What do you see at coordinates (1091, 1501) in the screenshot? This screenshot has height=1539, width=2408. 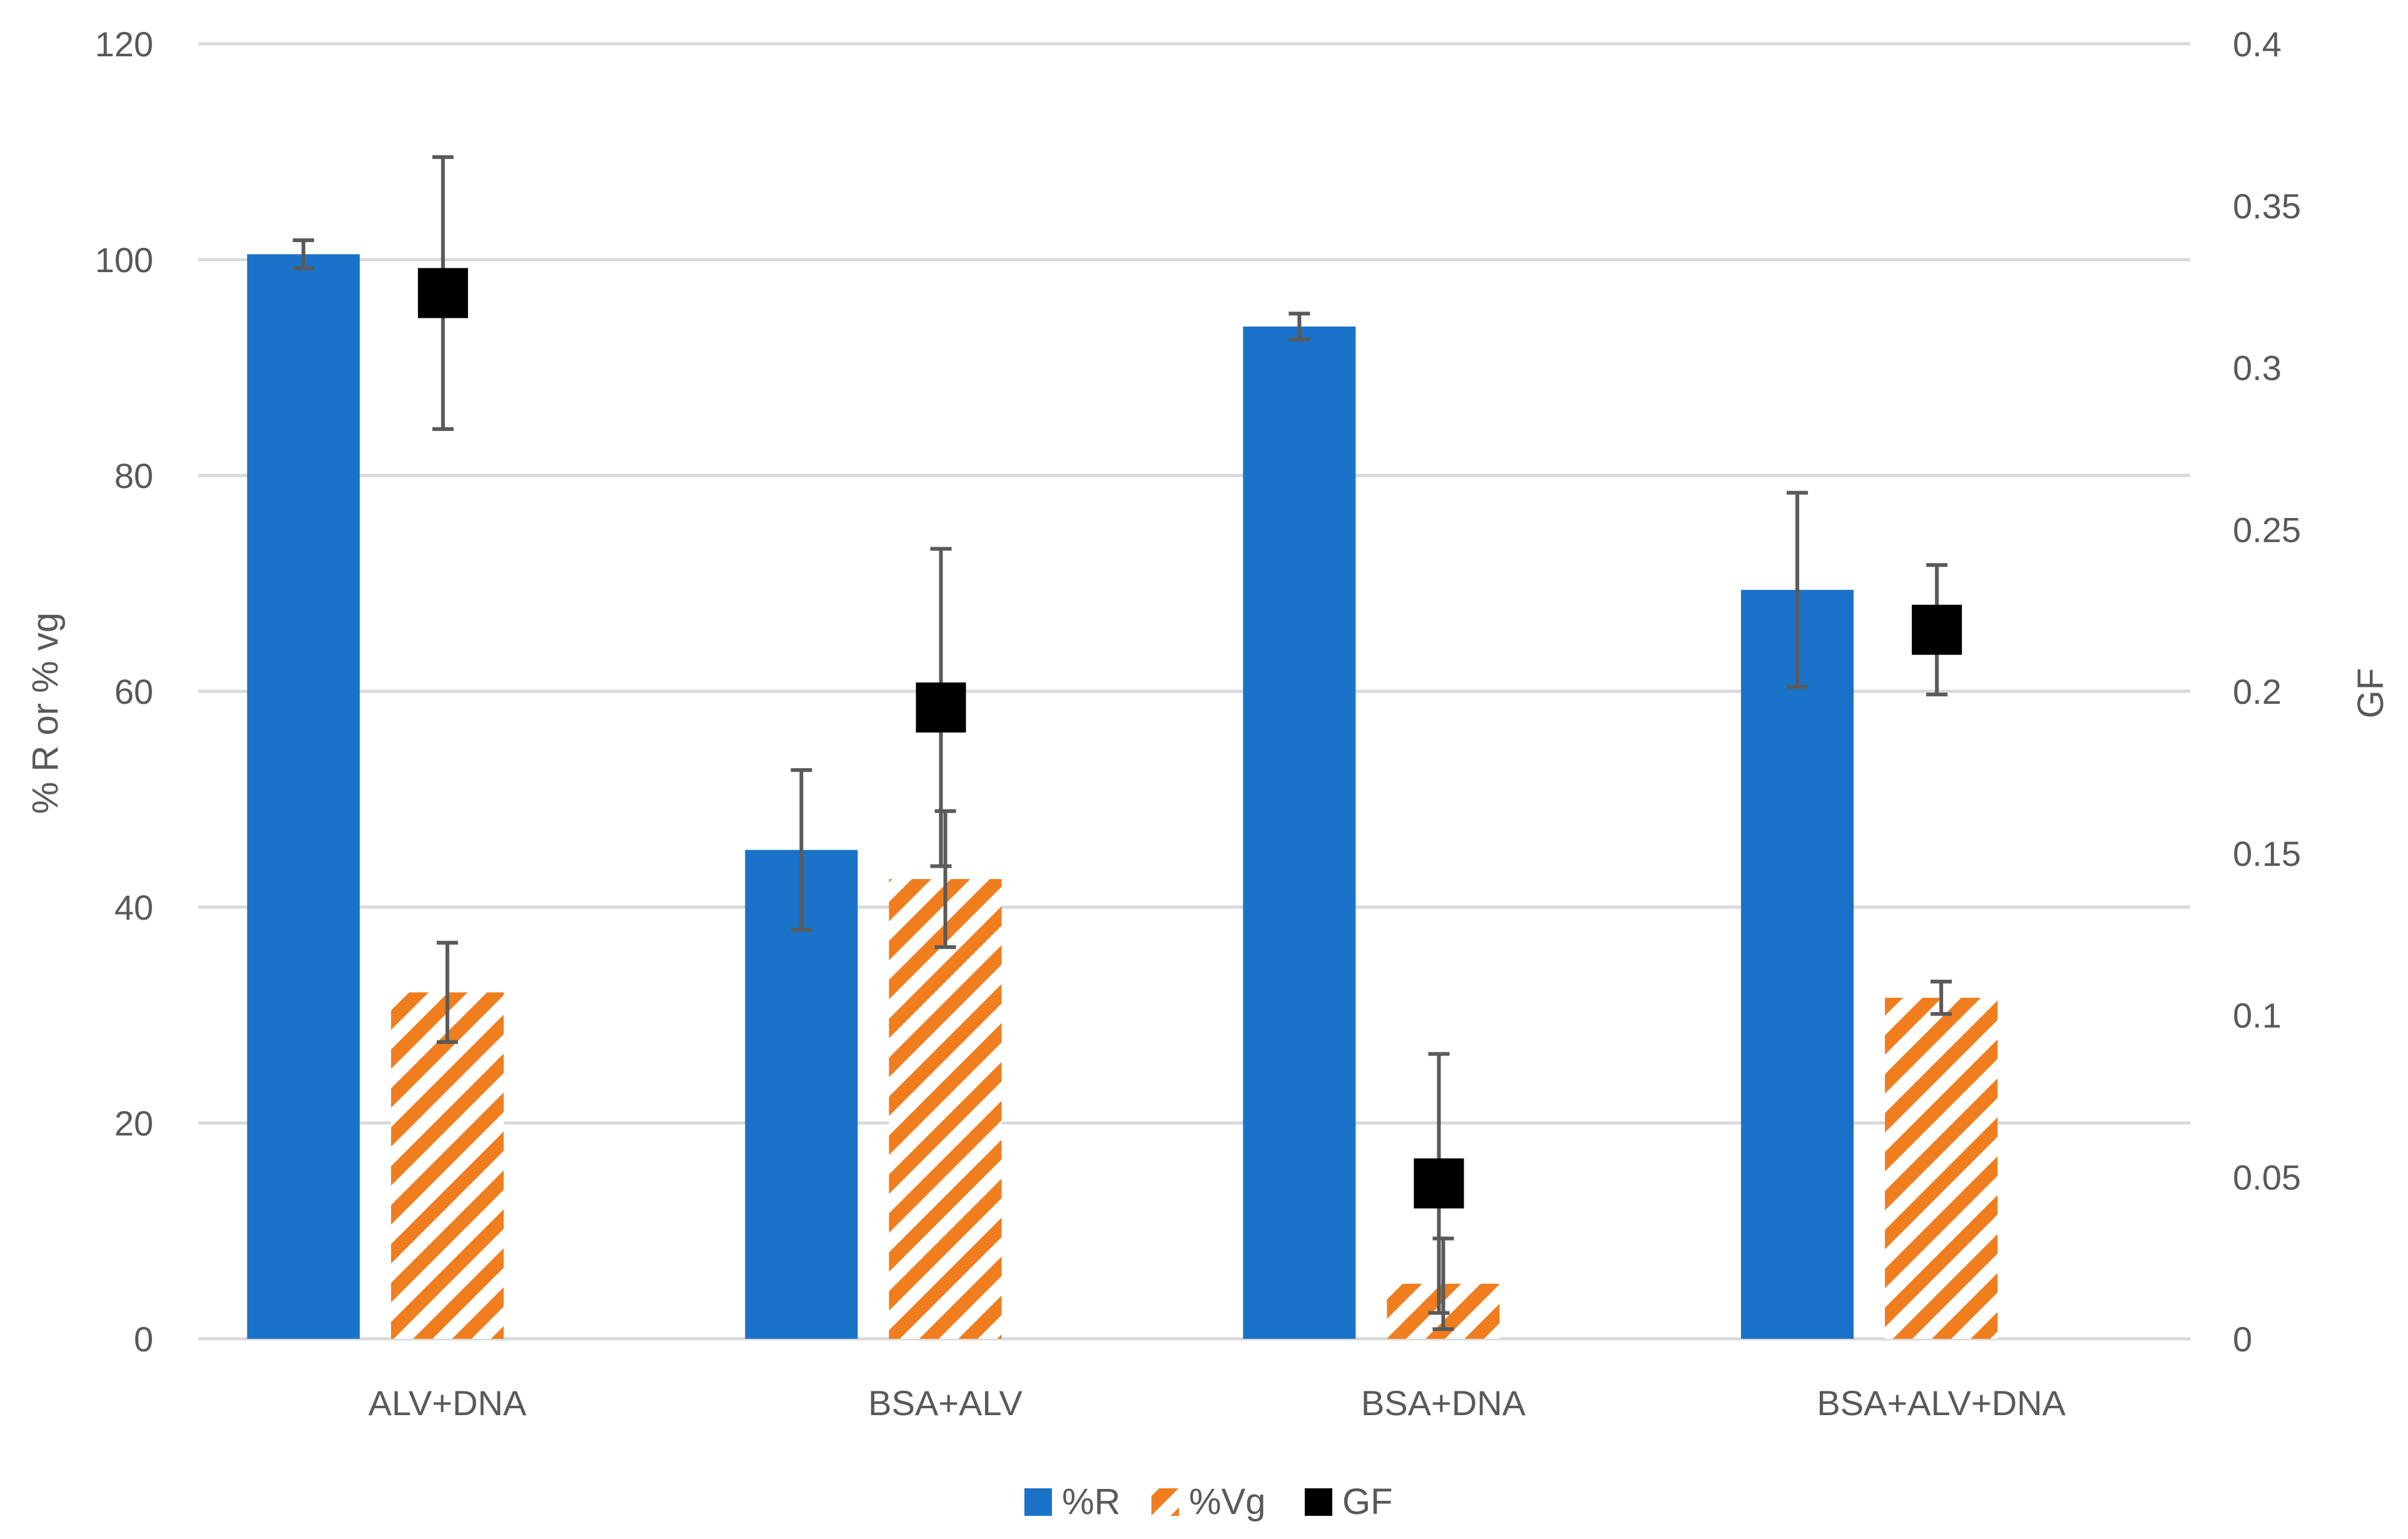 I see `legend-label-r: %R` at bounding box center [1091, 1501].